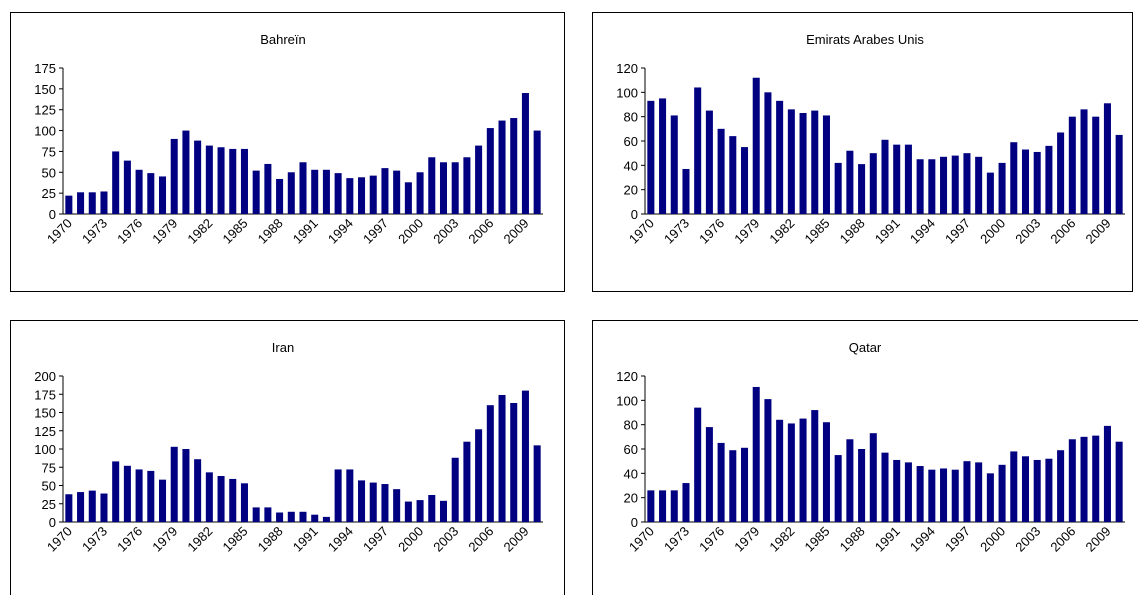 The image size is (1138, 595). What do you see at coordinates (631, 449) in the screenshot?
I see `y-tick-label: 60` at bounding box center [631, 449].